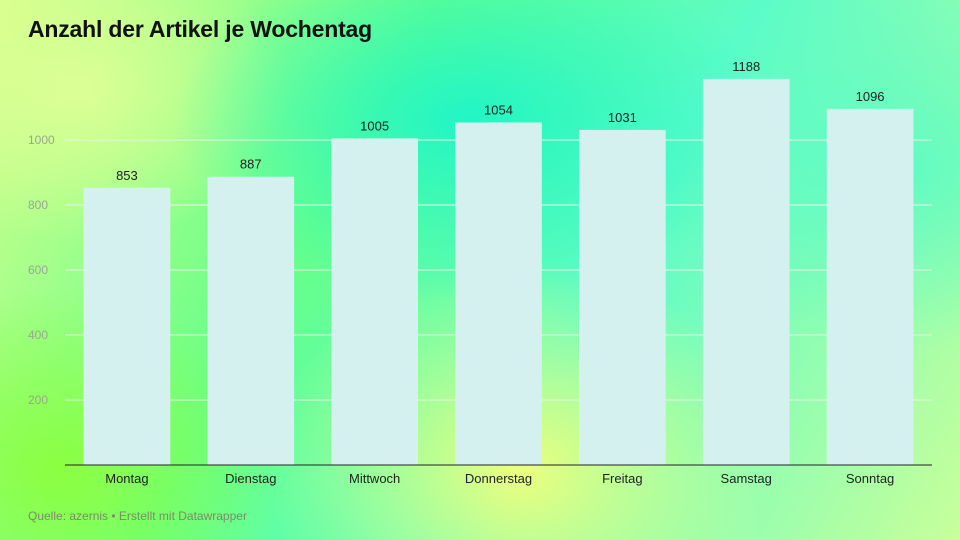  Describe the element at coordinates (870, 478) in the screenshot. I see `x-tick-label: Sonntag` at that location.